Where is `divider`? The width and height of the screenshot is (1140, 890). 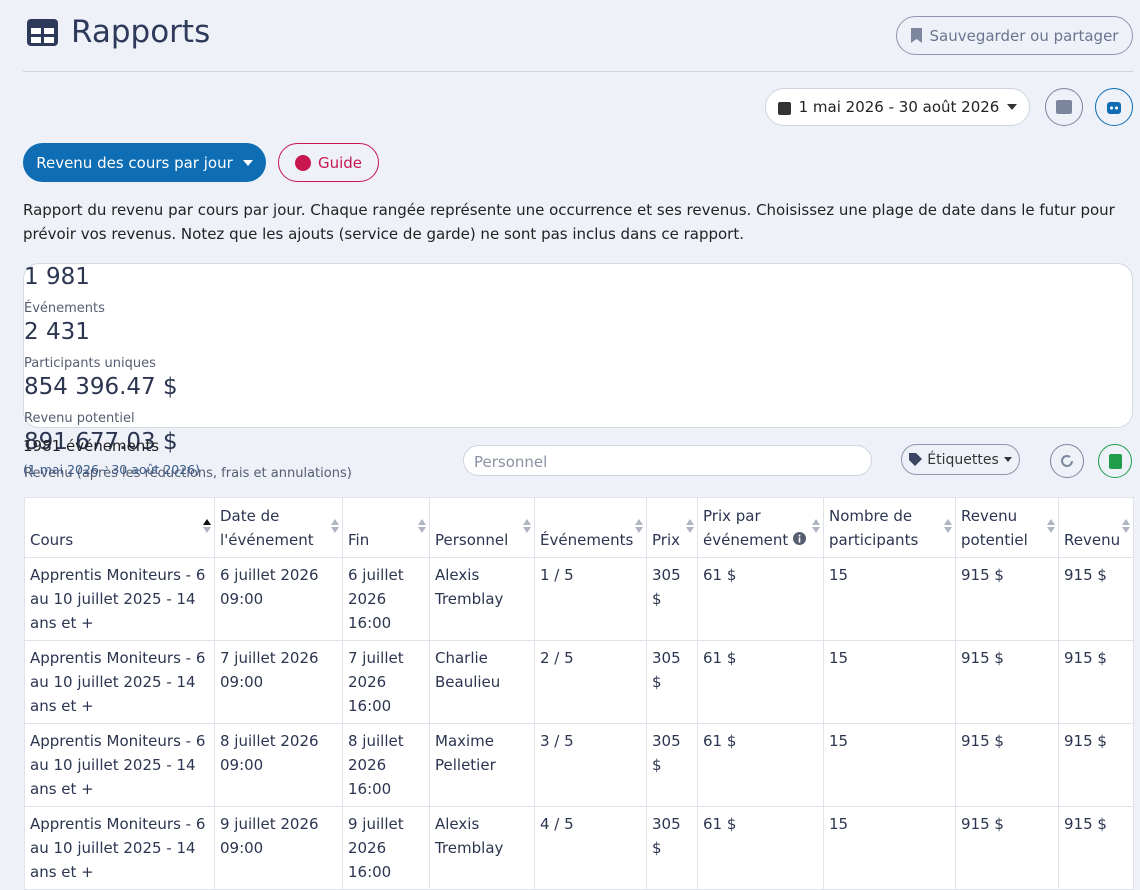 divider is located at coordinates (578, 71).